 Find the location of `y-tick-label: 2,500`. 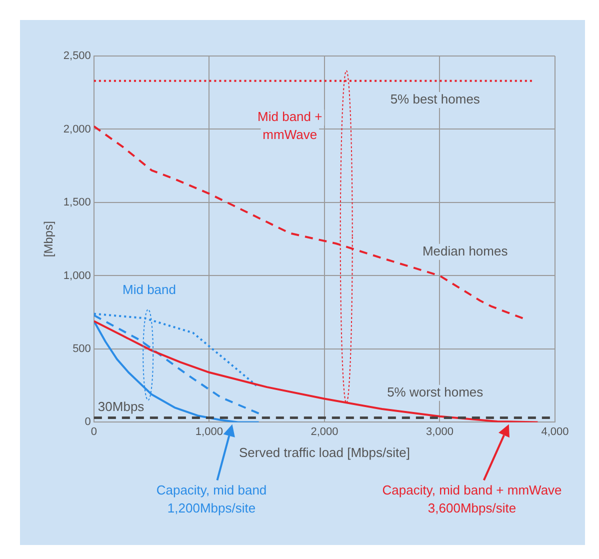

y-tick-label: 2,500 is located at coordinates (77, 56).